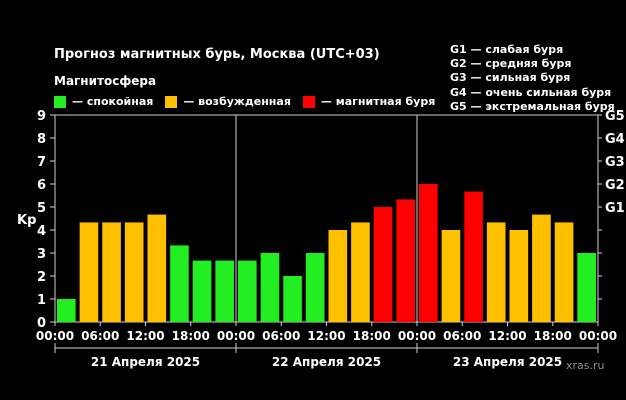 Image resolution: width=626 pixels, height=400 pixels. Describe the element at coordinates (105, 81) in the screenshot. I see `chart-subtitle: Магнитосфера` at that location.